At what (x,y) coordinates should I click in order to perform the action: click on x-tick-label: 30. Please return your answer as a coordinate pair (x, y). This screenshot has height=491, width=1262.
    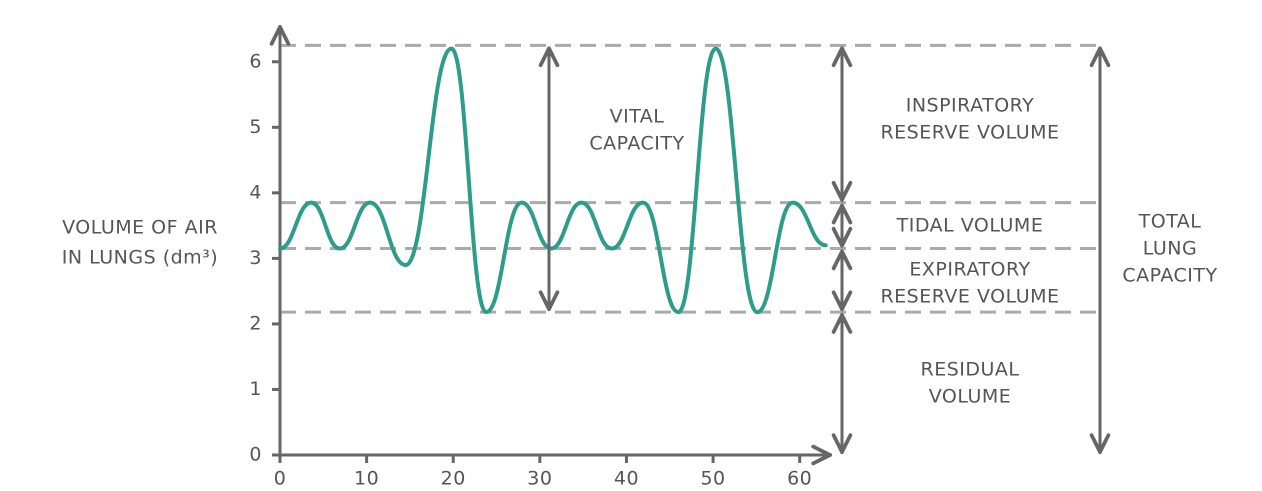
    Looking at the image, I should click on (539, 479).